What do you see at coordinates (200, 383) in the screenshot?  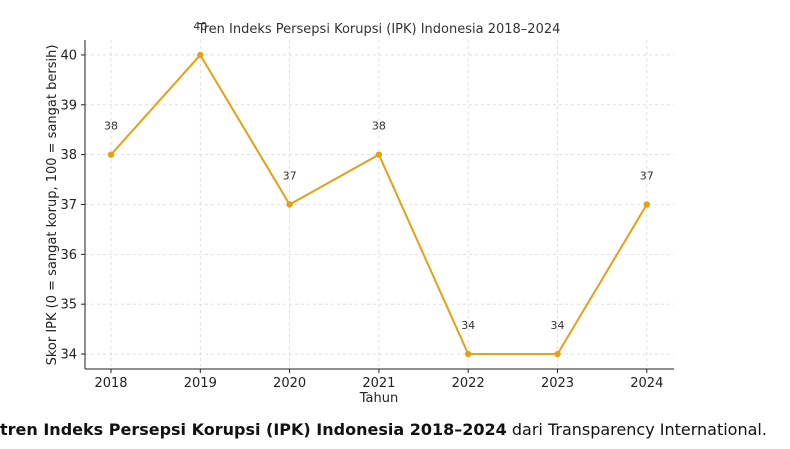 I see `x-tick-label: 2019` at bounding box center [200, 383].